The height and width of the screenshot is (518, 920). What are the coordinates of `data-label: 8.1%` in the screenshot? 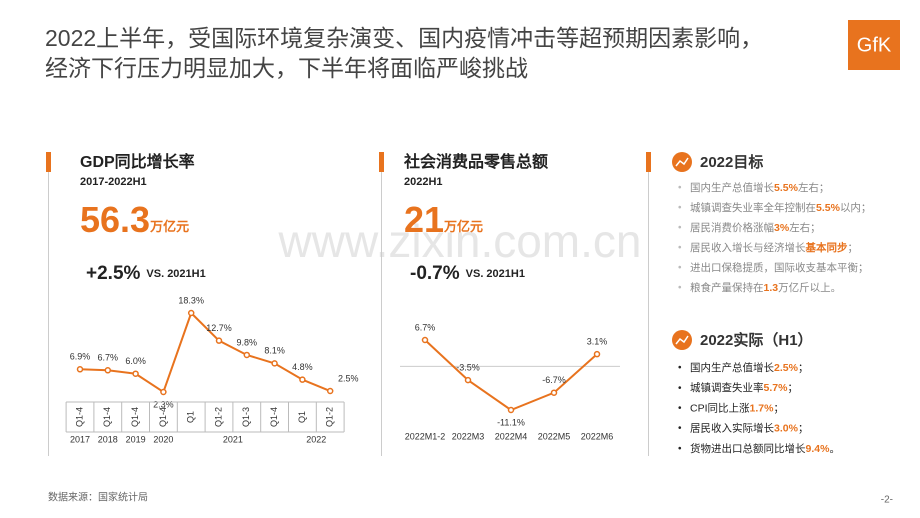 It's located at (274, 351).